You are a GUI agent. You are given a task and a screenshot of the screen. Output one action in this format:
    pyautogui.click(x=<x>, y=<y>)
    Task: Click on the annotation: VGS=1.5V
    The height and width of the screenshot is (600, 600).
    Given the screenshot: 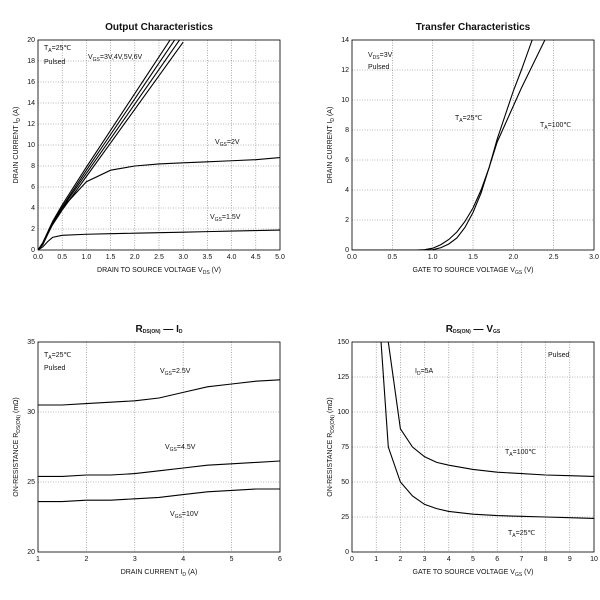 What is the action you would take?
    pyautogui.click(x=225, y=218)
    